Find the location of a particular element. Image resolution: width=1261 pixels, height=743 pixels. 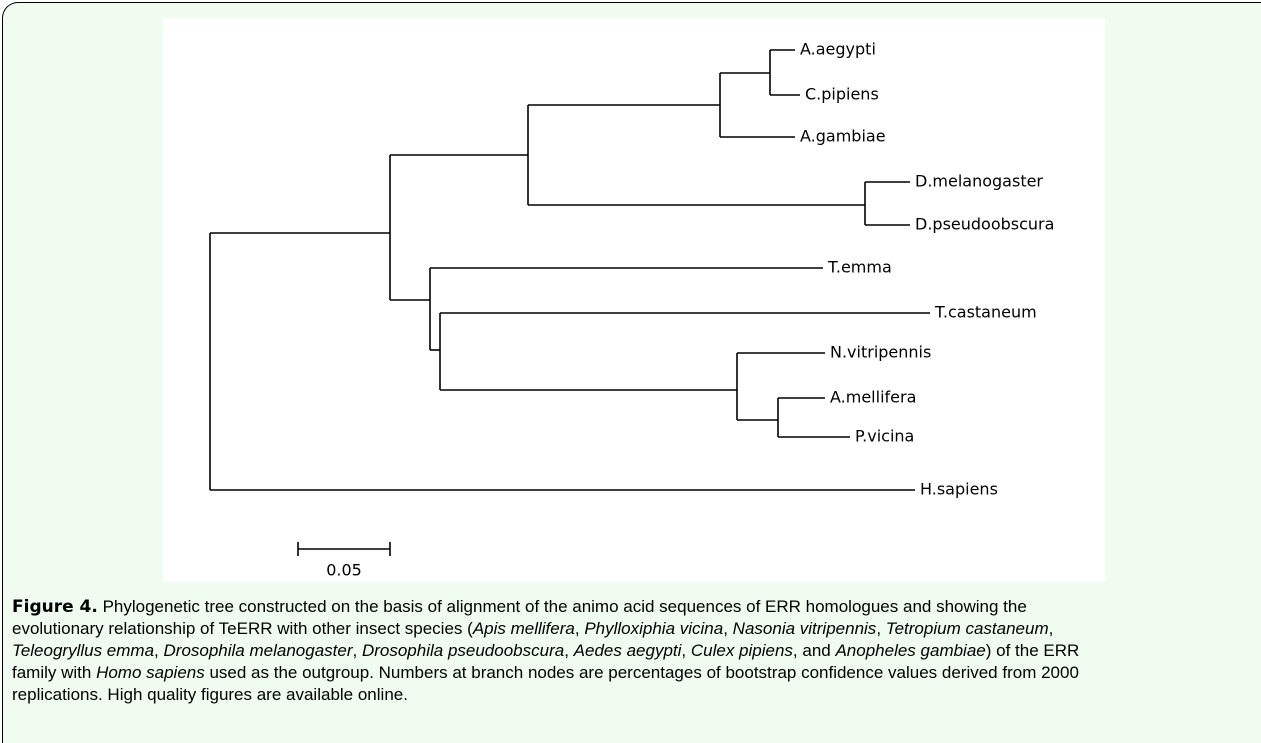

caption-label: Figure 4. is located at coordinates (55, 607).